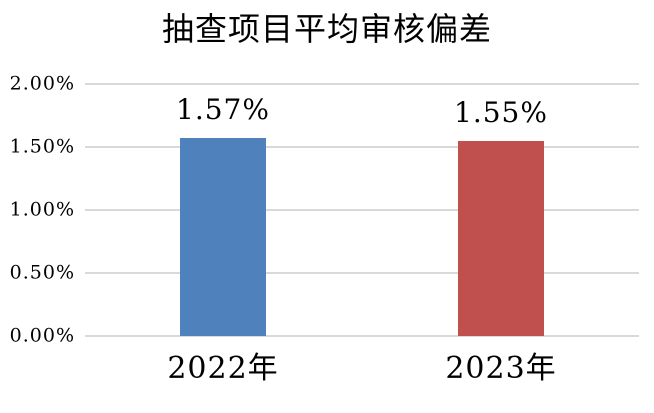 Image resolution: width=654 pixels, height=413 pixels. Describe the element at coordinates (501, 238) in the screenshot. I see `bar-2023` at that location.